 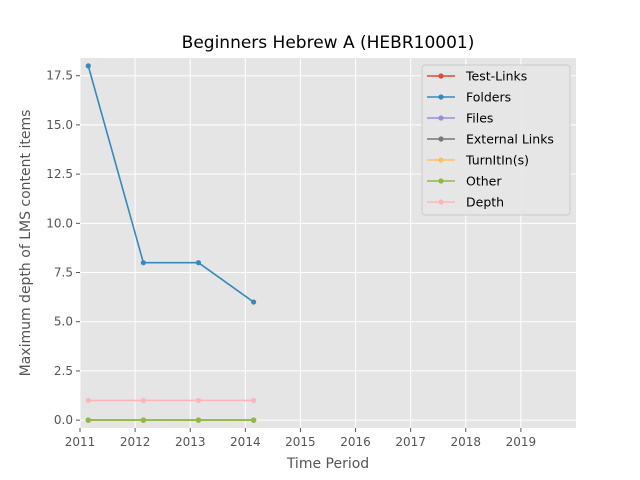 What do you see at coordinates (80, 442) in the screenshot?
I see `x-tick-label: 2011` at bounding box center [80, 442].